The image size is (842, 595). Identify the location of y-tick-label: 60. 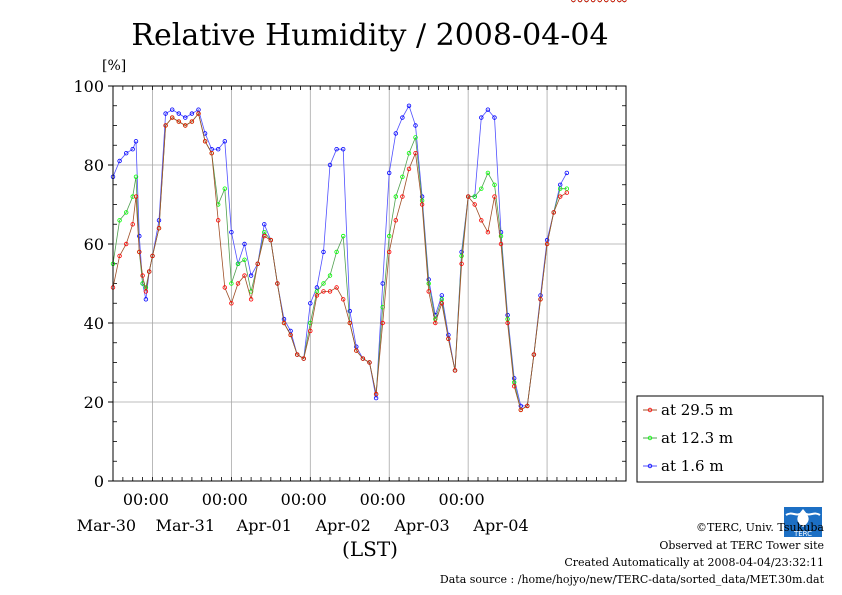
(94, 244).